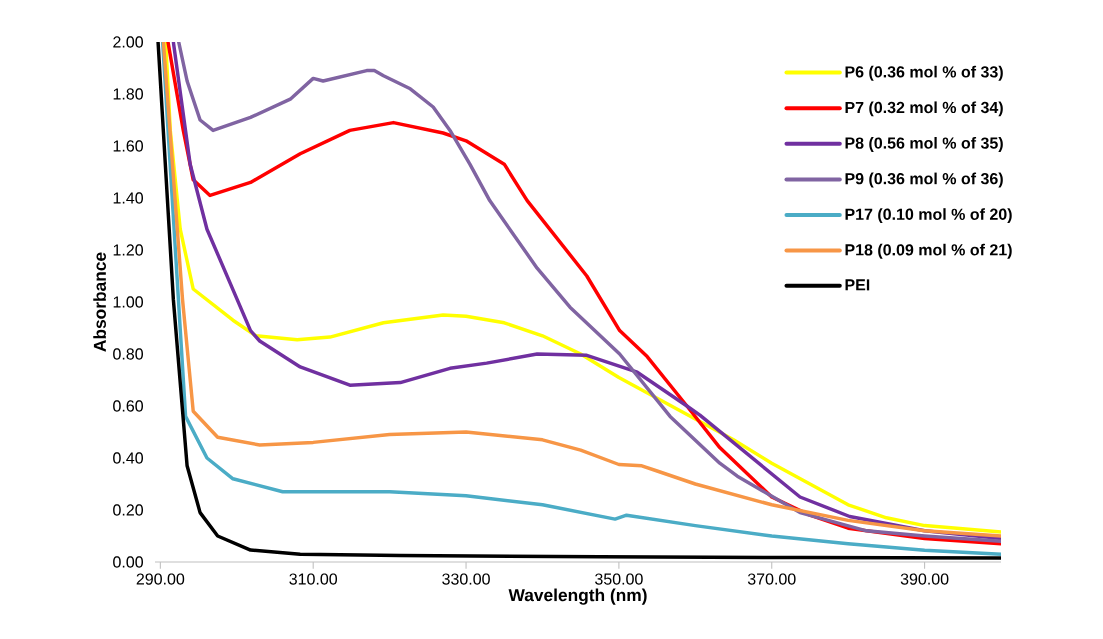 This screenshot has height=639, width=1103. What do you see at coordinates (128, 42) in the screenshot?
I see `y-tick-label: 2.00` at bounding box center [128, 42].